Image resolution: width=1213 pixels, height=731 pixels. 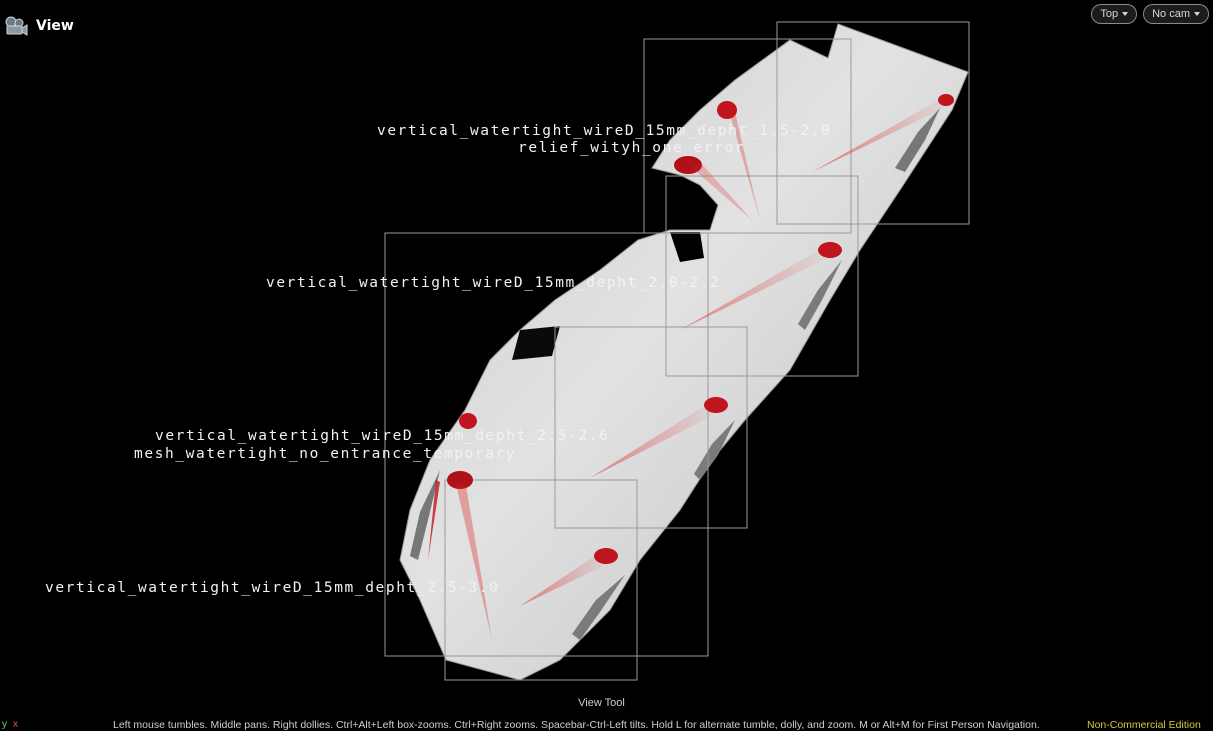 I want to click on view-header: View, so click(x=37, y=26).